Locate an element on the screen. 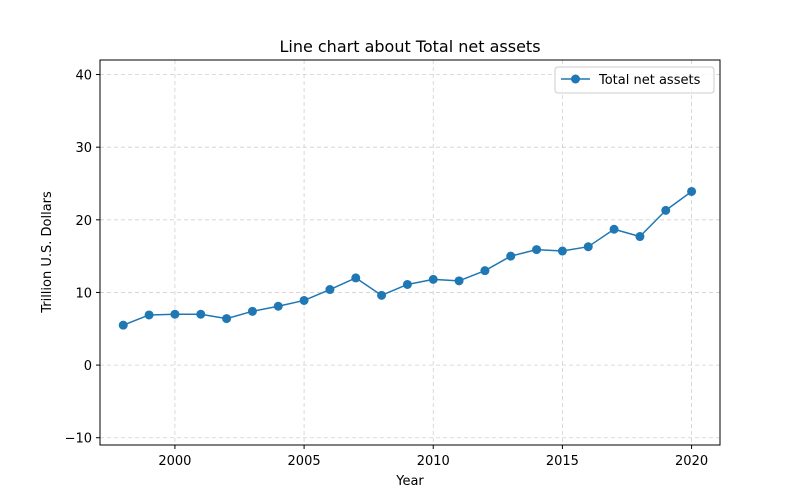 The image size is (800, 504). legend: Total net assets is located at coordinates (634, 80).